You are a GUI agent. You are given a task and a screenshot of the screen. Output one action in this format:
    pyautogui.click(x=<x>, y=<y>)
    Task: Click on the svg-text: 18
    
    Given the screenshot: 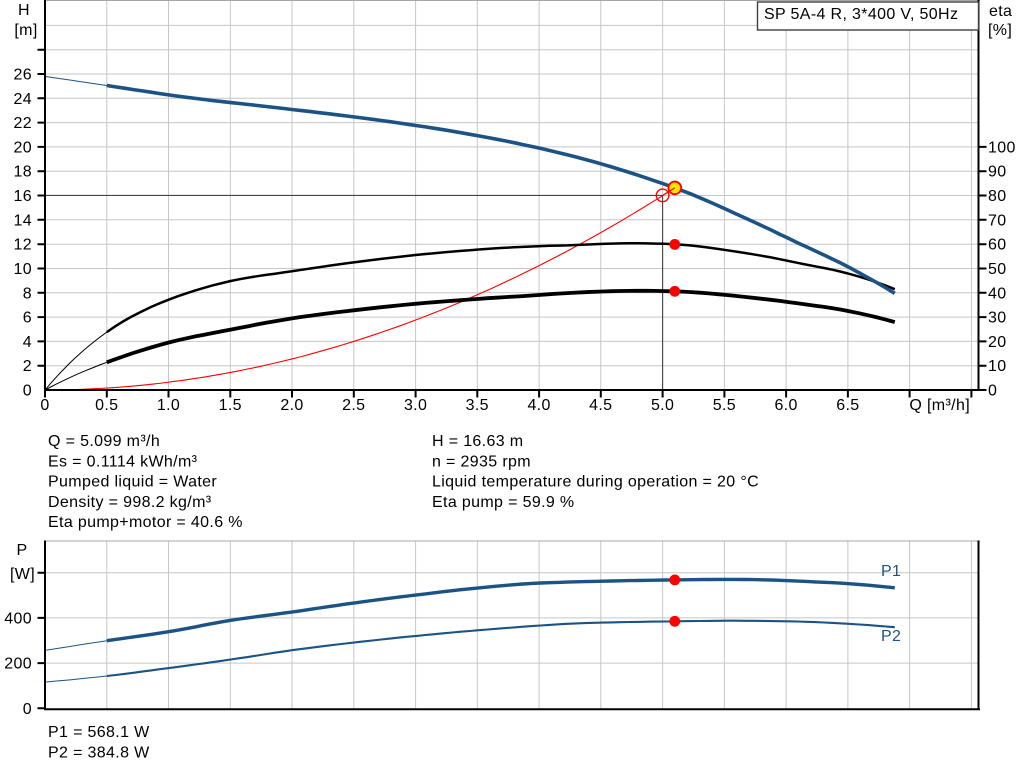 What is the action you would take?
    pyautogui.click(x=23, y=172)
    